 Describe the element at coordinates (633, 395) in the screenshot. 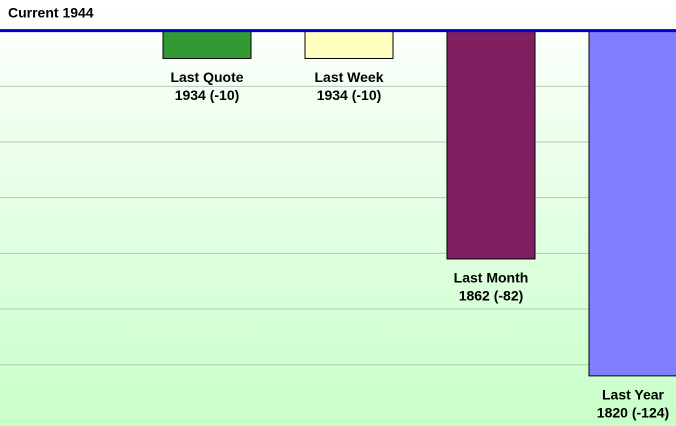

I see `bar-category-label: Last Year` at that location.